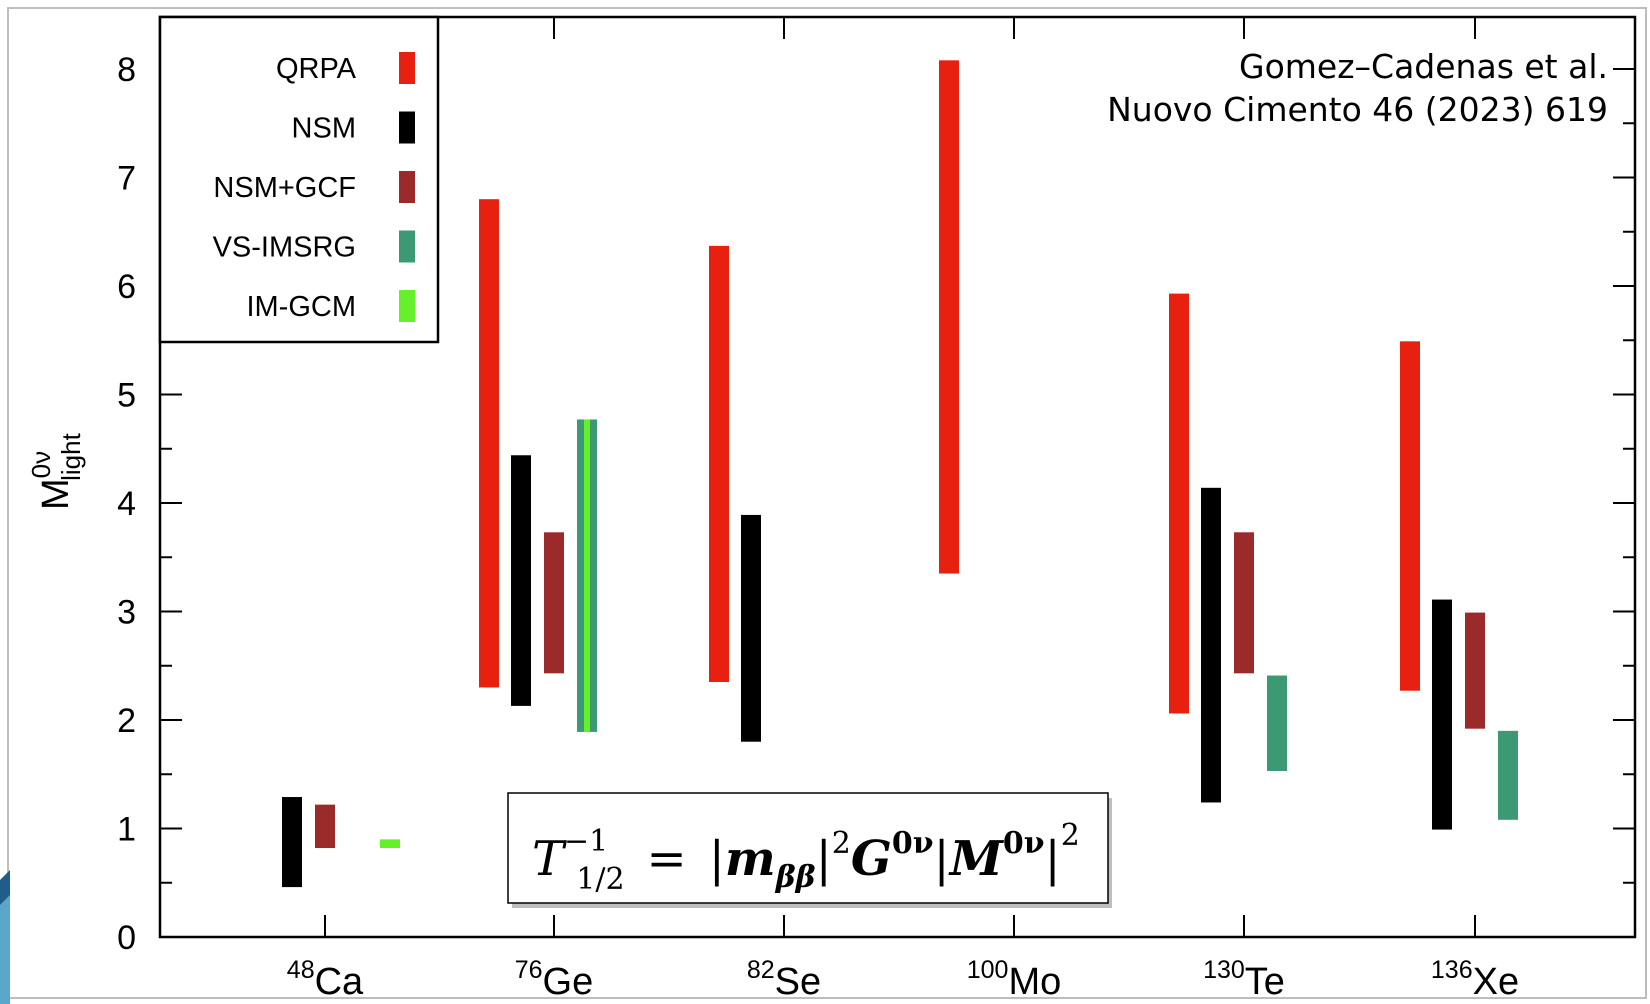 This screenshot has height=1004, width=1650. I want to click on legend: QRPA NSM NSM+GCF VS-IMSRG IM-GCM, so click(314, 187).